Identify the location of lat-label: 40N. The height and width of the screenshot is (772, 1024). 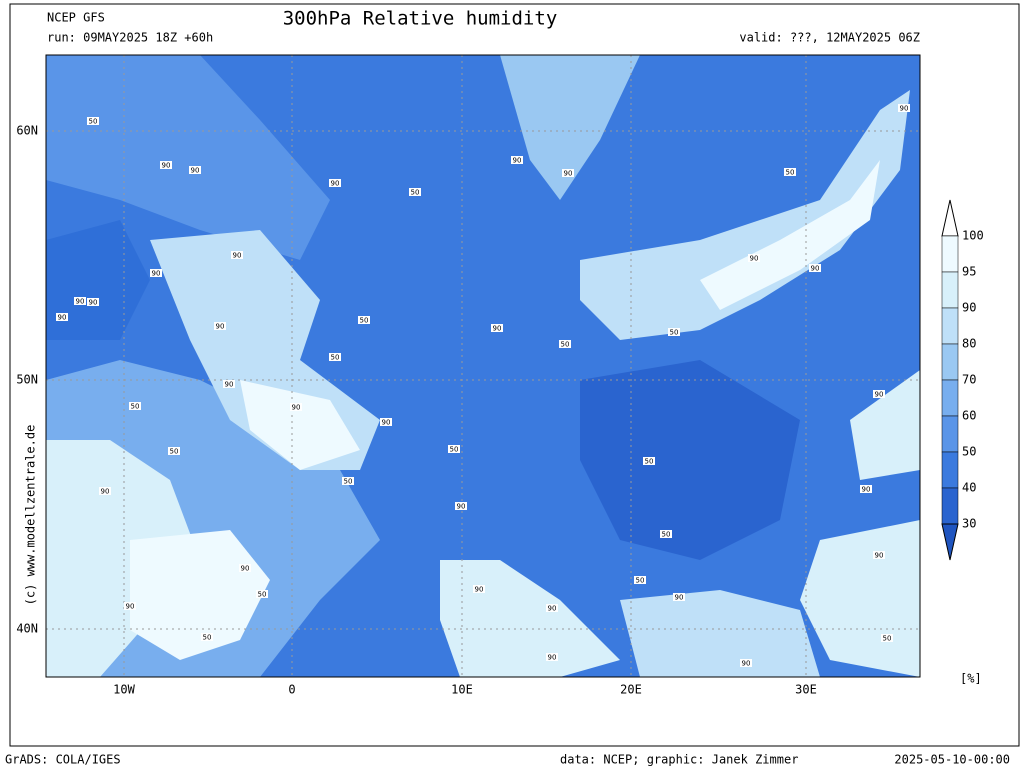
(27, 629).